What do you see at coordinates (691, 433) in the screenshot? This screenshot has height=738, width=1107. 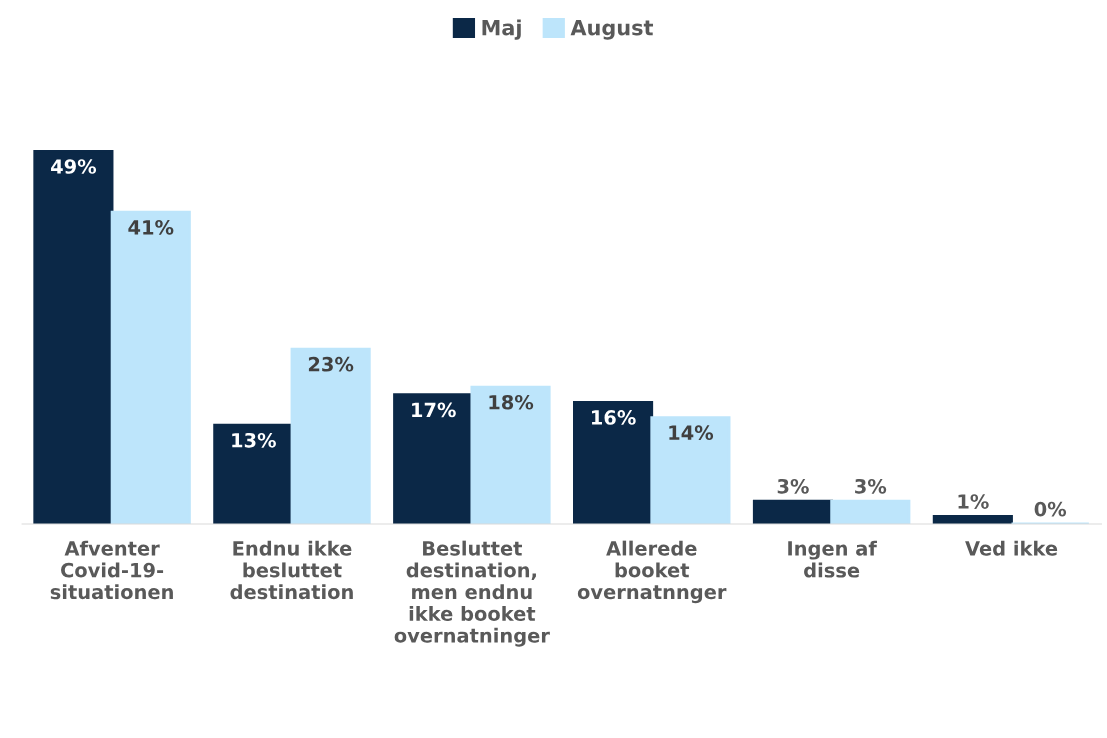 I see `data-label: 14%` at bounding box center [691, 433].